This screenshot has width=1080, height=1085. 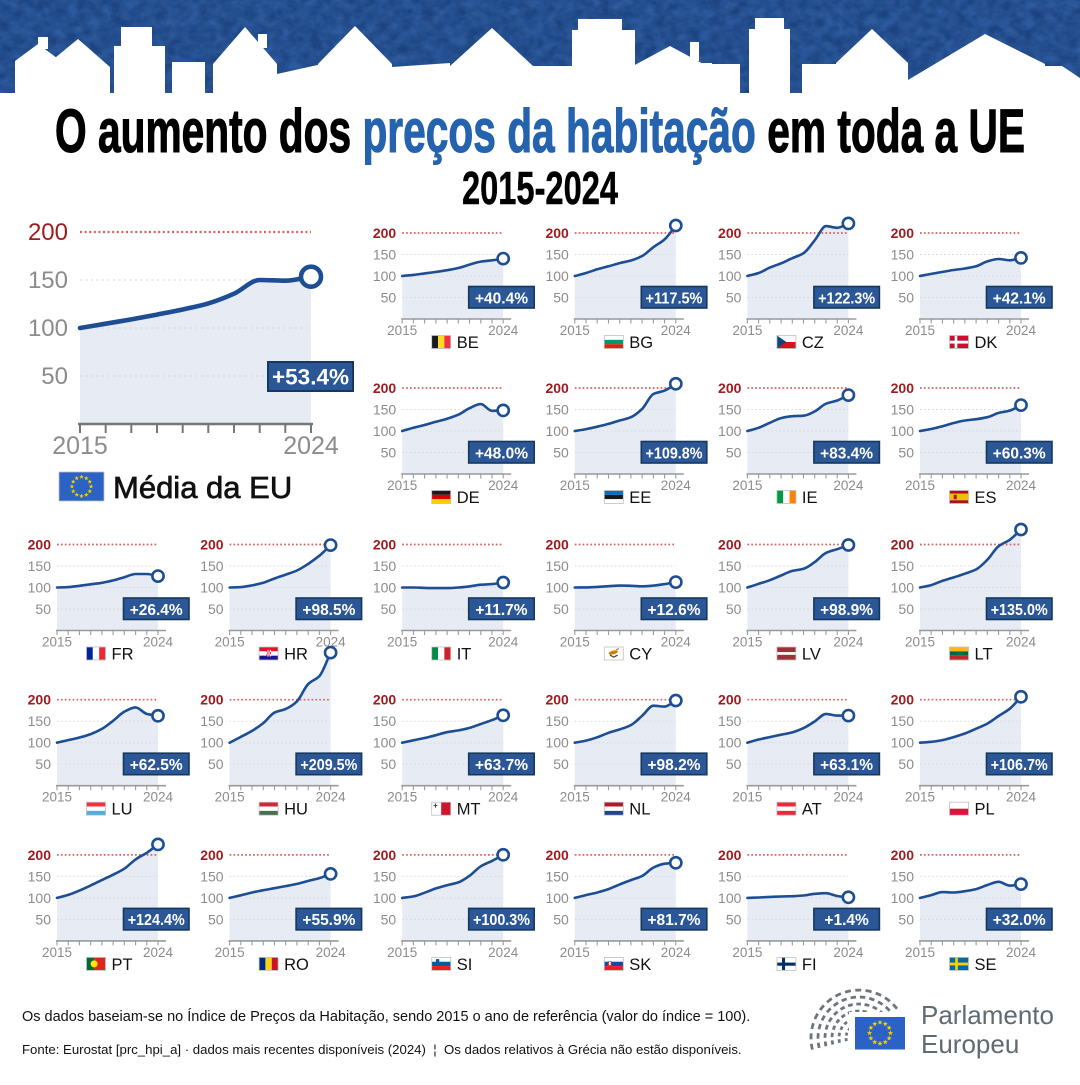 What do you see at coordinates (501, 610) in the screenshot?
I see `svg-text: +11.7%` at bounding box center [501, 610].